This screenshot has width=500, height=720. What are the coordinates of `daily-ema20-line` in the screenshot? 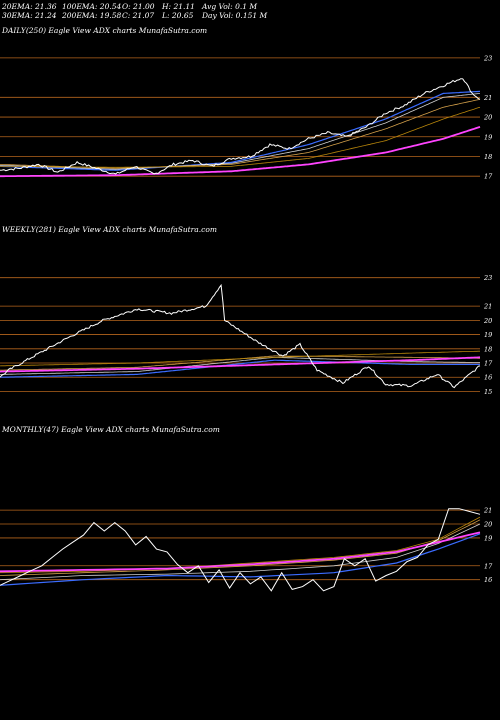 It's located at (240, 130).